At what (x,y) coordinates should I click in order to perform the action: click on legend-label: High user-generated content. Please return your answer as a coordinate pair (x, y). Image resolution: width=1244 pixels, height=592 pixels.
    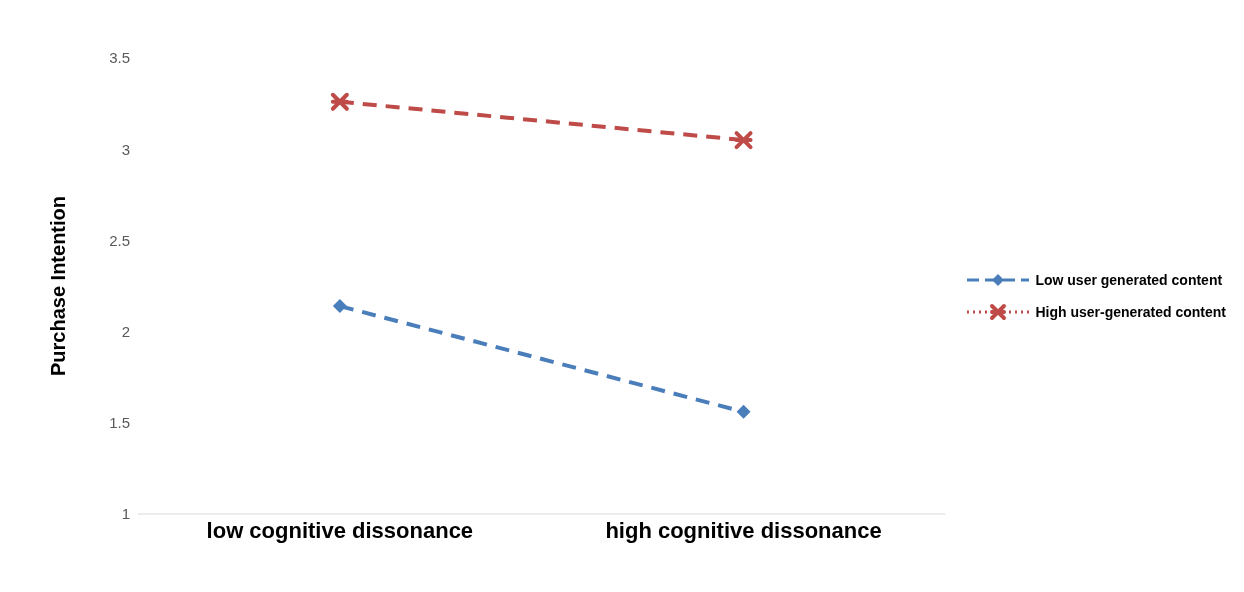
    Looking at the image, I should click on (1130, 312).